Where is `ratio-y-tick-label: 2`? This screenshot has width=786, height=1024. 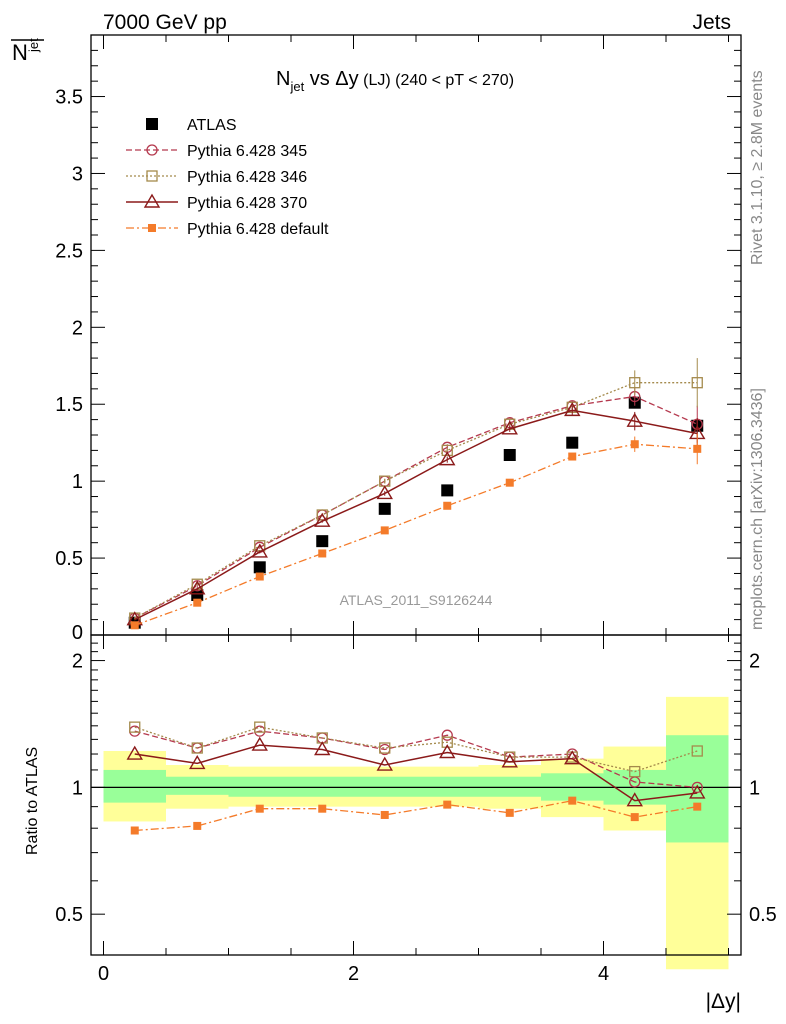 ratio-y-tick-label: 2 is located at coordinates (77, 662).